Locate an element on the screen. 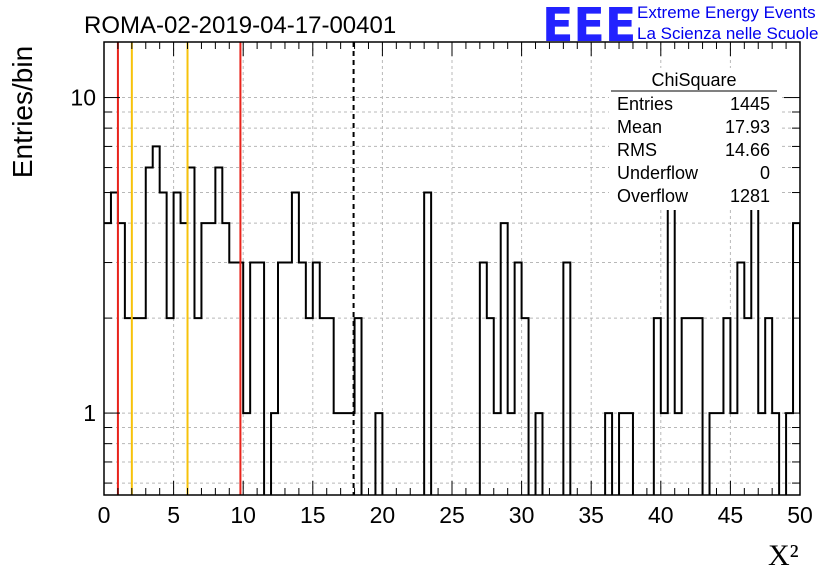  stats-box-background is located at coordinates (694, 139).